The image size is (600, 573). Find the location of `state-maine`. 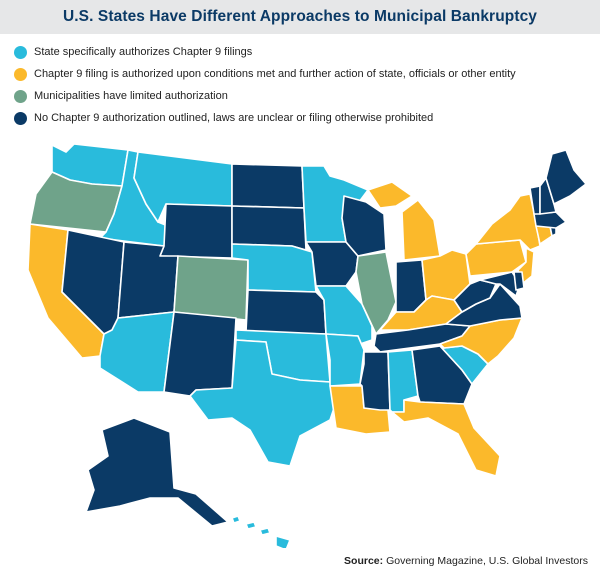

state-maine is located at coordinates (566, 177).